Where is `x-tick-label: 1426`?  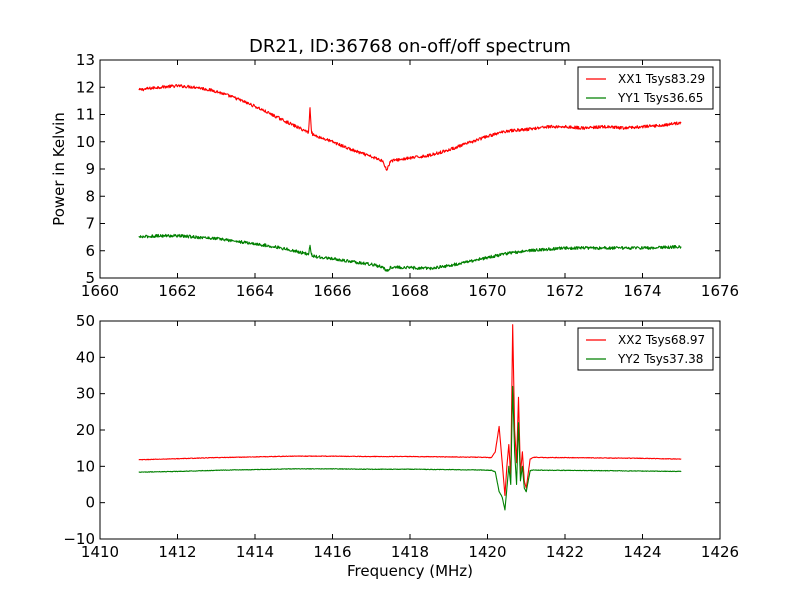 x-tick-label: 1426 is located at coordinates (720, 552).